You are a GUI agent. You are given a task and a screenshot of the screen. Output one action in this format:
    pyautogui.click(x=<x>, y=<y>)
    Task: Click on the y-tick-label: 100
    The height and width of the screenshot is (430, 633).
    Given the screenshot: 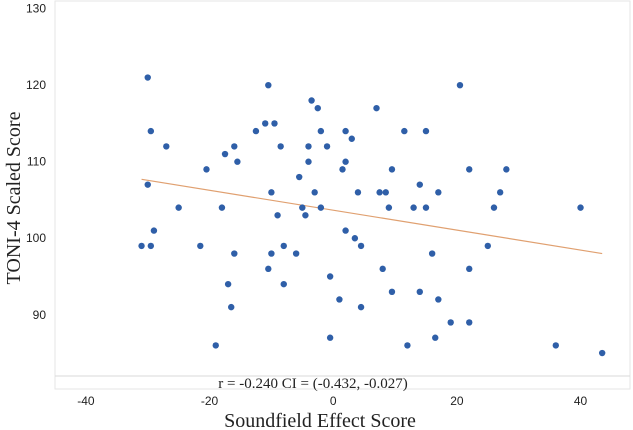 What is the action you would take?
    pyautogui.click(x=36, y=238)
    